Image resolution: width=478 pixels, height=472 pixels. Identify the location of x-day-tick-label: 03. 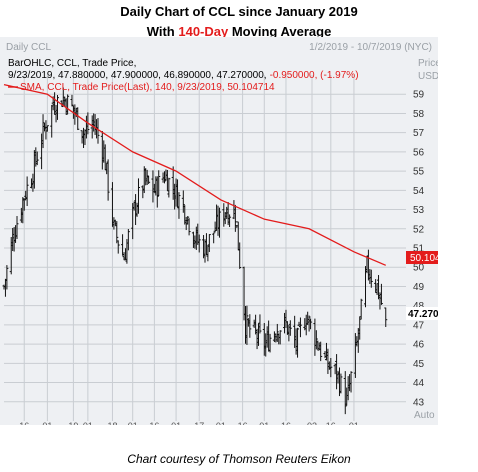
(312, 423).